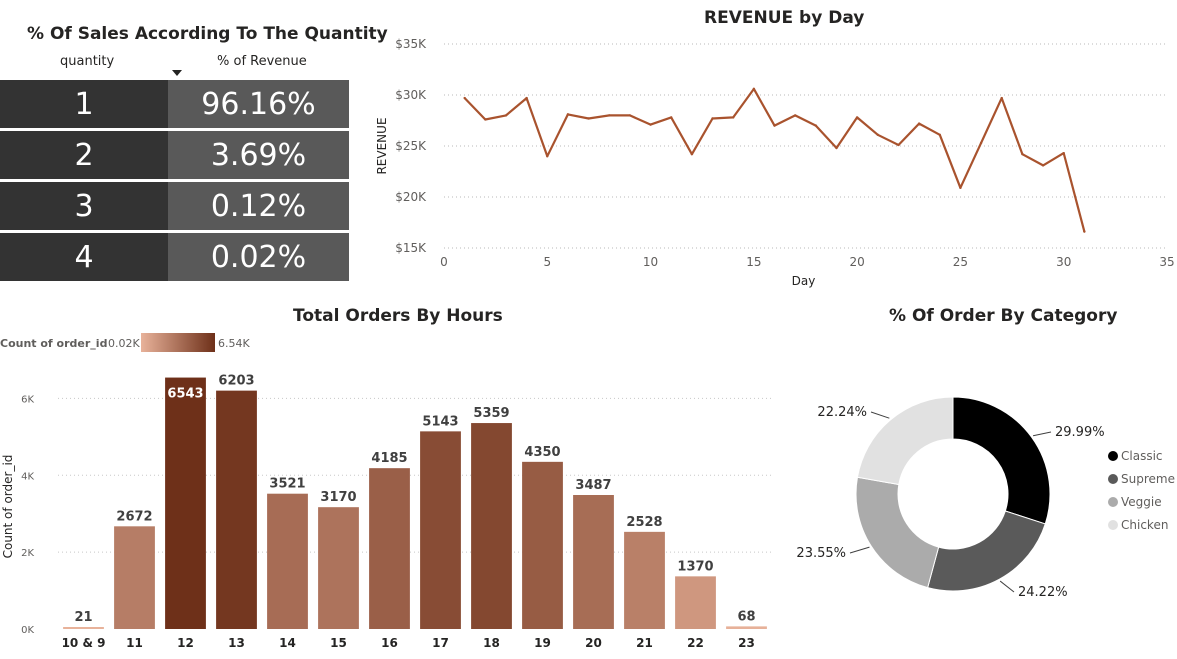  I want to click on x-tick-label: 19, so click(542, 643).